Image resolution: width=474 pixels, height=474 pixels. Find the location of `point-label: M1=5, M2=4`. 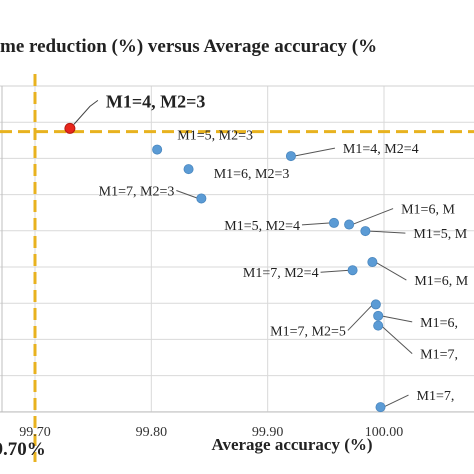

point-label: M1=5, M2=4 is located at coordinates (262, 226).